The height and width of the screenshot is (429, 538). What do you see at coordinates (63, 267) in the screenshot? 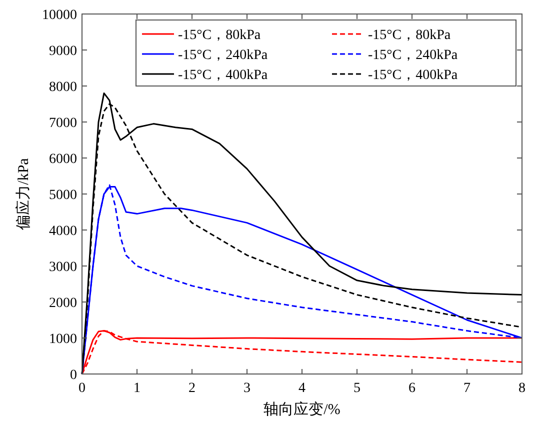
I see `y-tick-label: 3000` at bounding box center [63, 267].